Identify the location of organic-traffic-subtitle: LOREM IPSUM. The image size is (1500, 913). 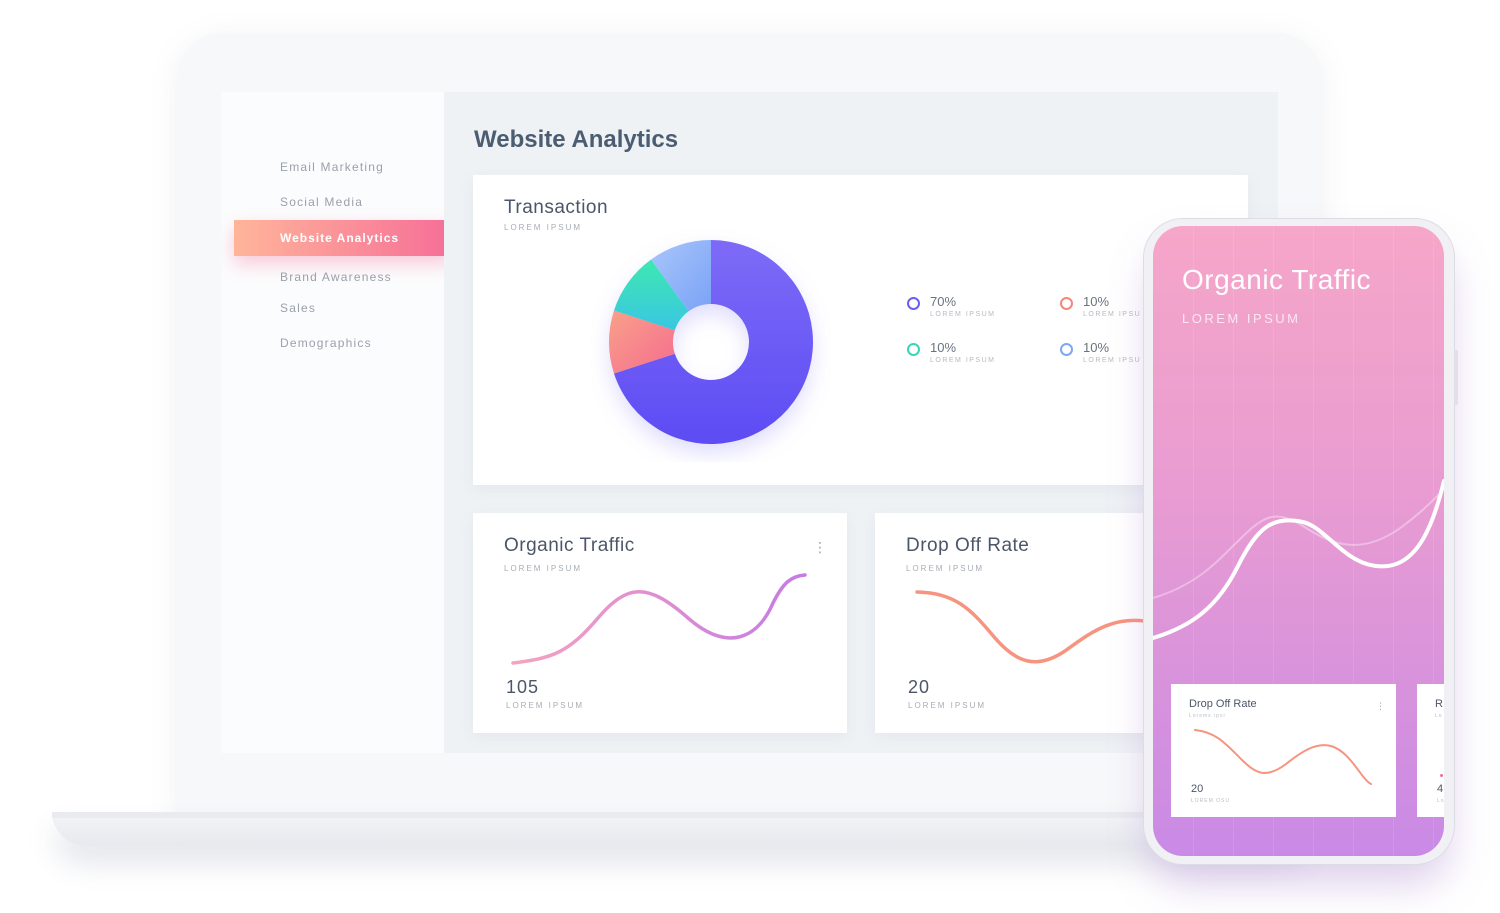
(543, 568).